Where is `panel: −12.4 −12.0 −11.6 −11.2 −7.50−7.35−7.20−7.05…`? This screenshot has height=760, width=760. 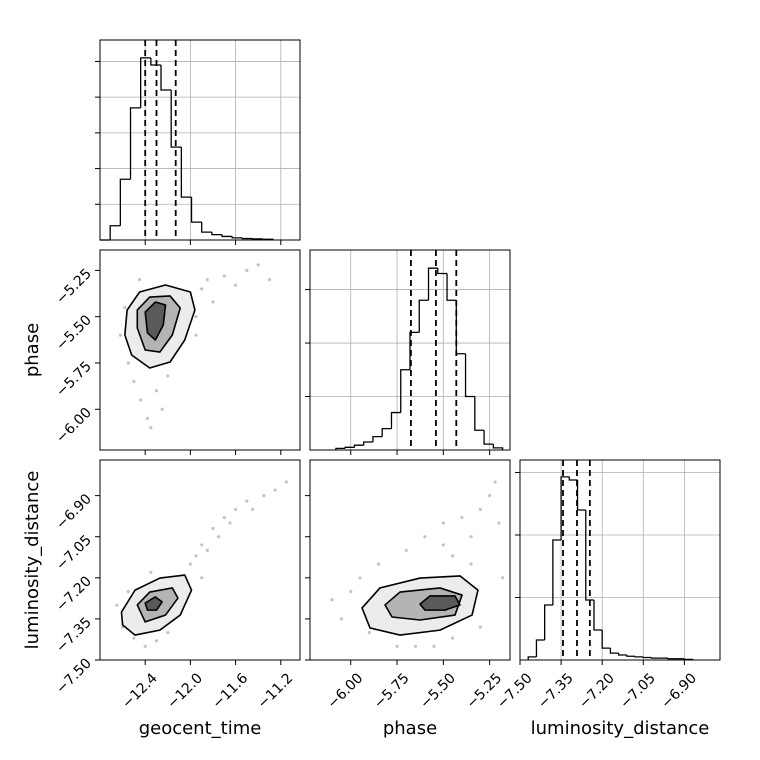 panel: −12.4 −12.0 −11.6 −11.2 −7.50−7.35−7.20−7.05… is located at coordinates (161, 599).